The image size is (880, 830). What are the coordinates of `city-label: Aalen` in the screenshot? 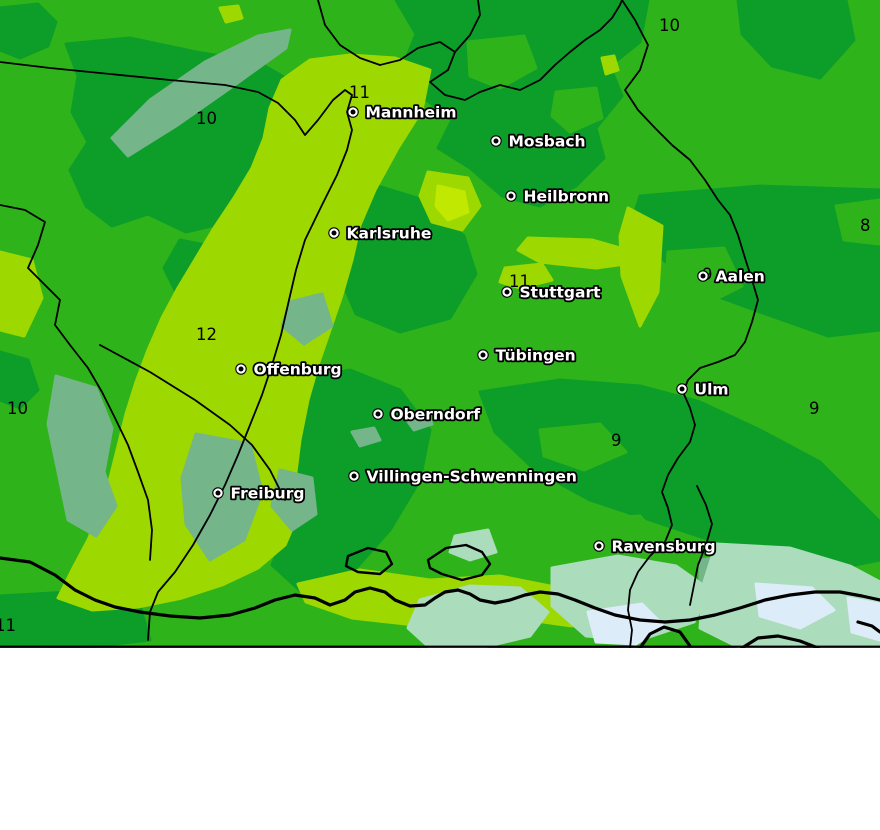 It's located at (740, 277).